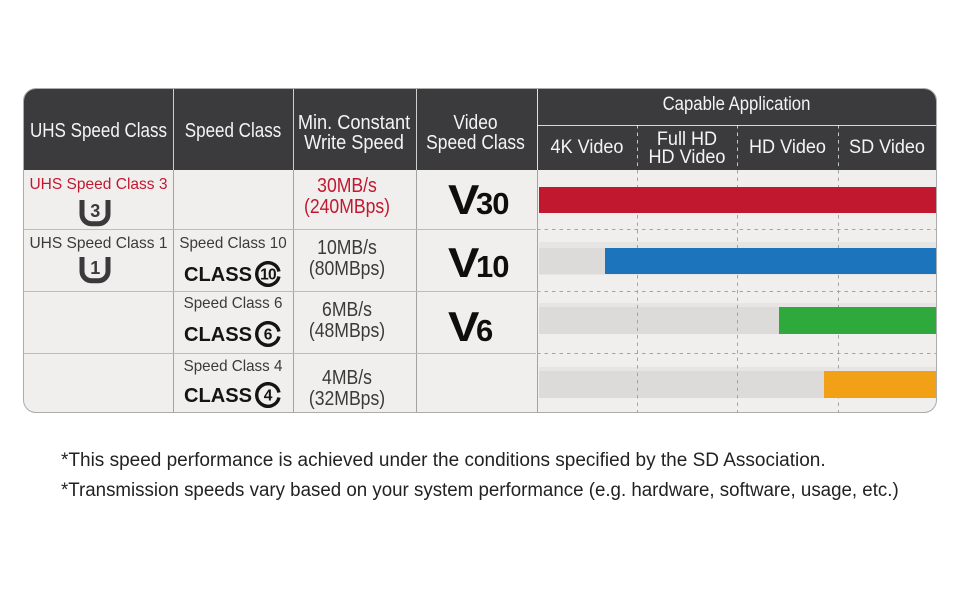 The width and height of the screenshot is (960, 592). What do you see at coordinates (268, 395) in the screenshot?
I see `svg-text: 4` at bounding box center [268, 395].